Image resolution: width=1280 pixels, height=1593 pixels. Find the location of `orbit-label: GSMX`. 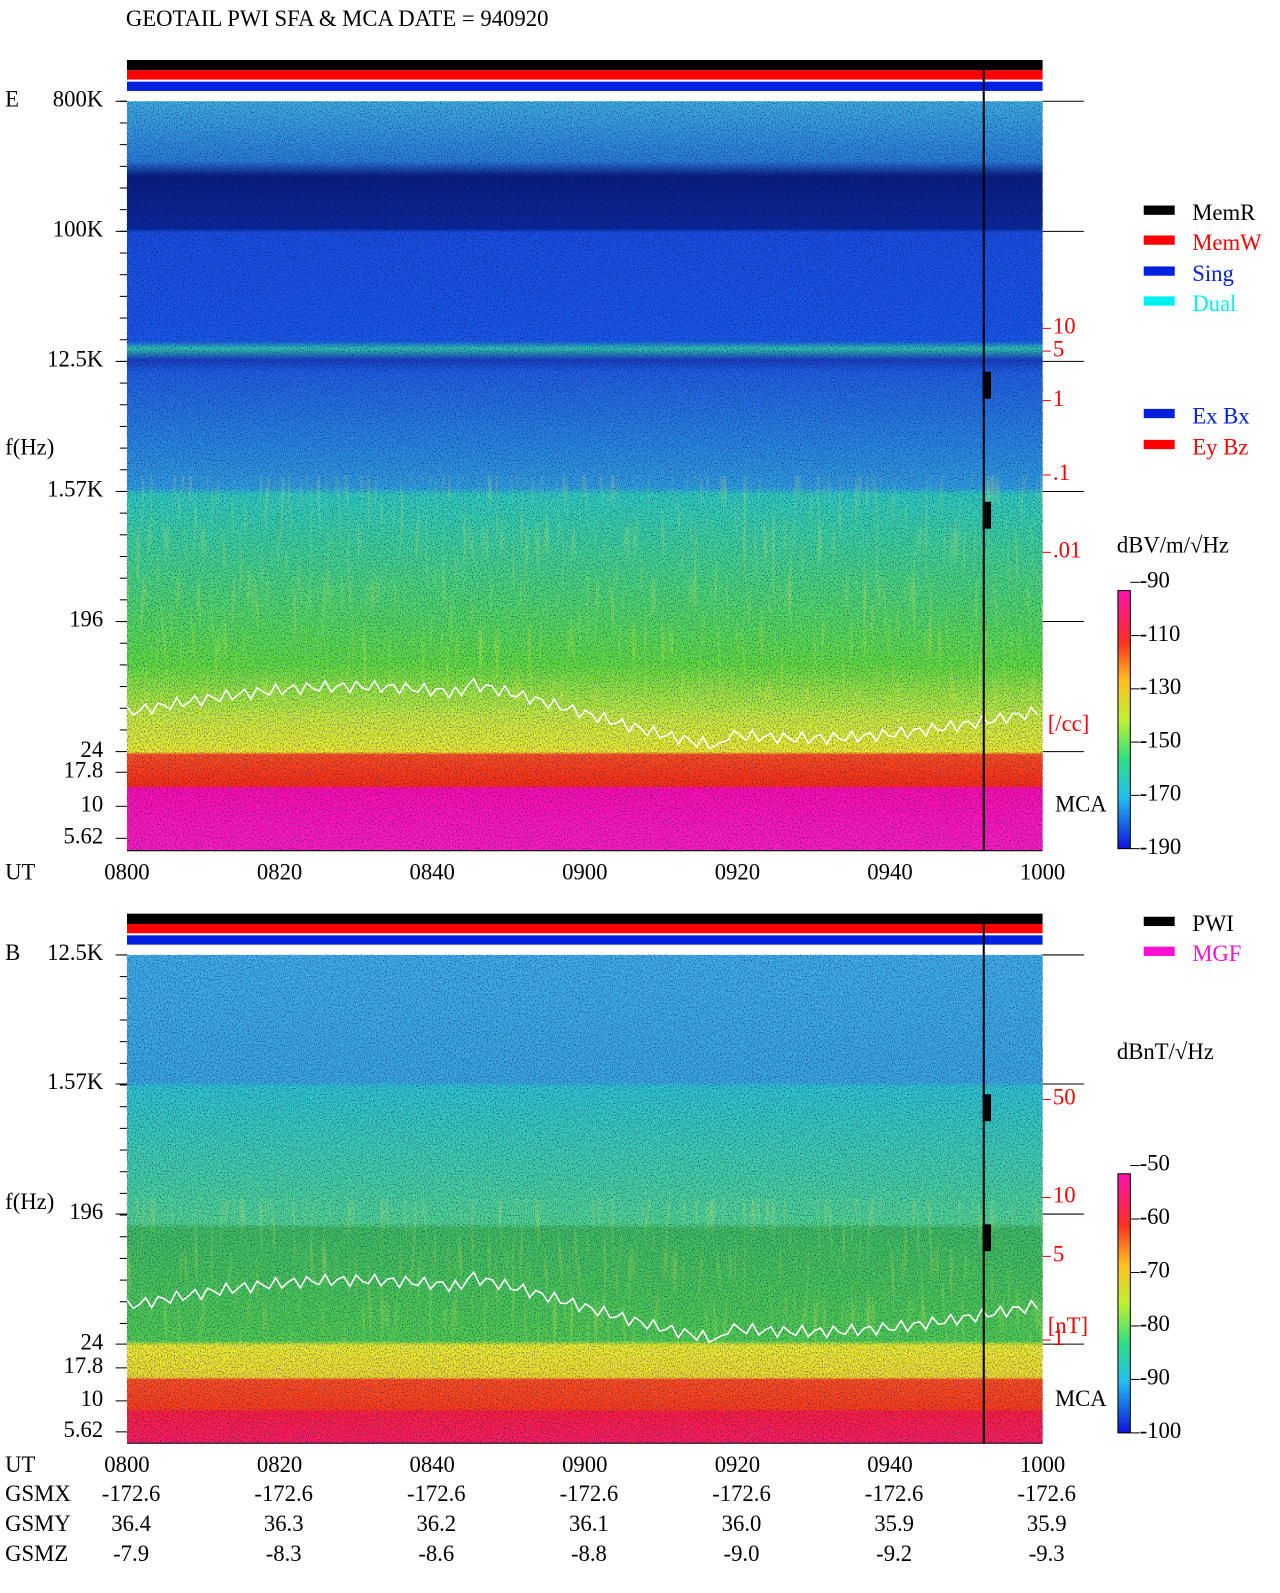

orbit-label: GSMX is located at coordinates (38, 1493).